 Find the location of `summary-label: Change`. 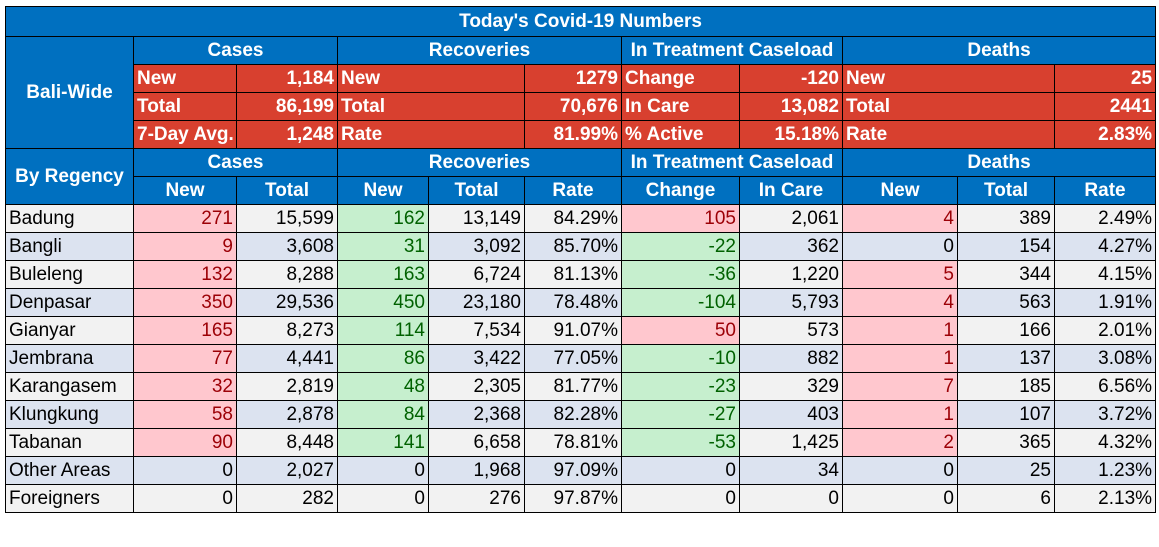

summary-label: Change is located at coordinates (680, 78).